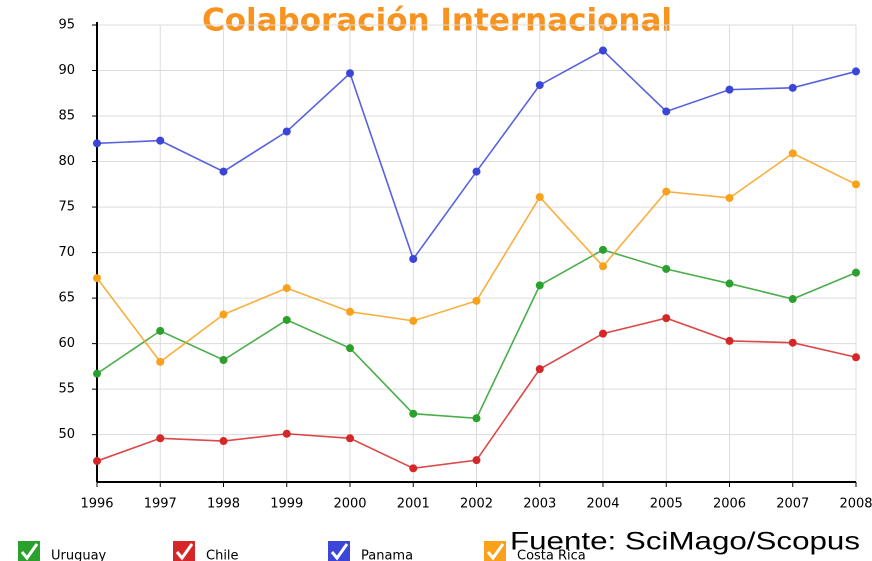 The width and height of the screenshot is (872, 561). I want to click on y-tick-label: 55, so click(66, 389).